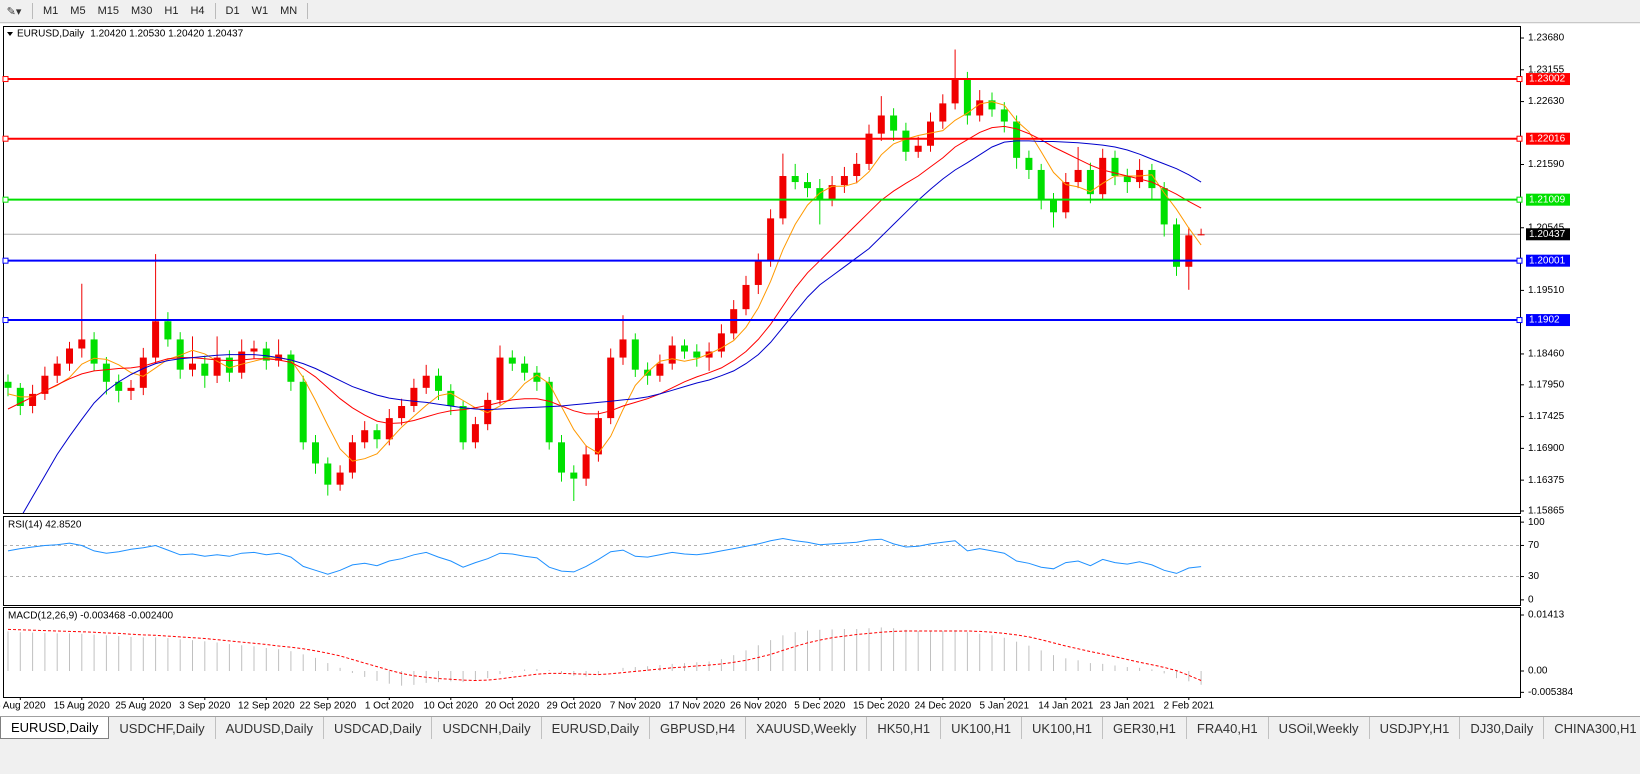  What do you see at coordinates (1502, 728) in the screenshot?
I see `chart-tab: DJ30,Daily` at bounding box center [1502, 728].